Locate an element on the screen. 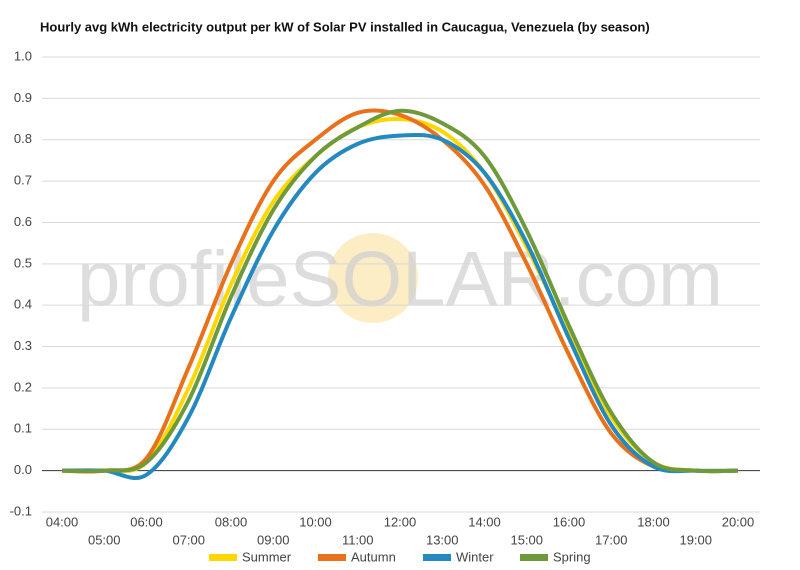 This screenshot has width=800, height=570. y-tick-label: 0.1 is located at coordinates (23, 428).